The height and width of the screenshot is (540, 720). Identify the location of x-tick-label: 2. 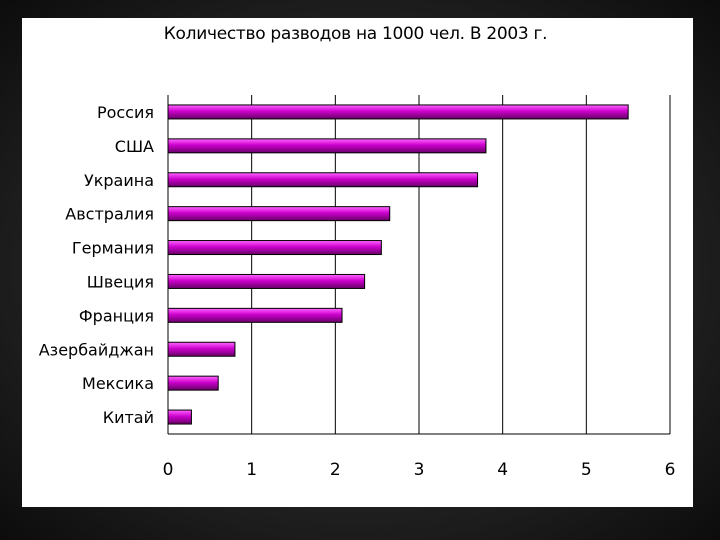
(335, 470).